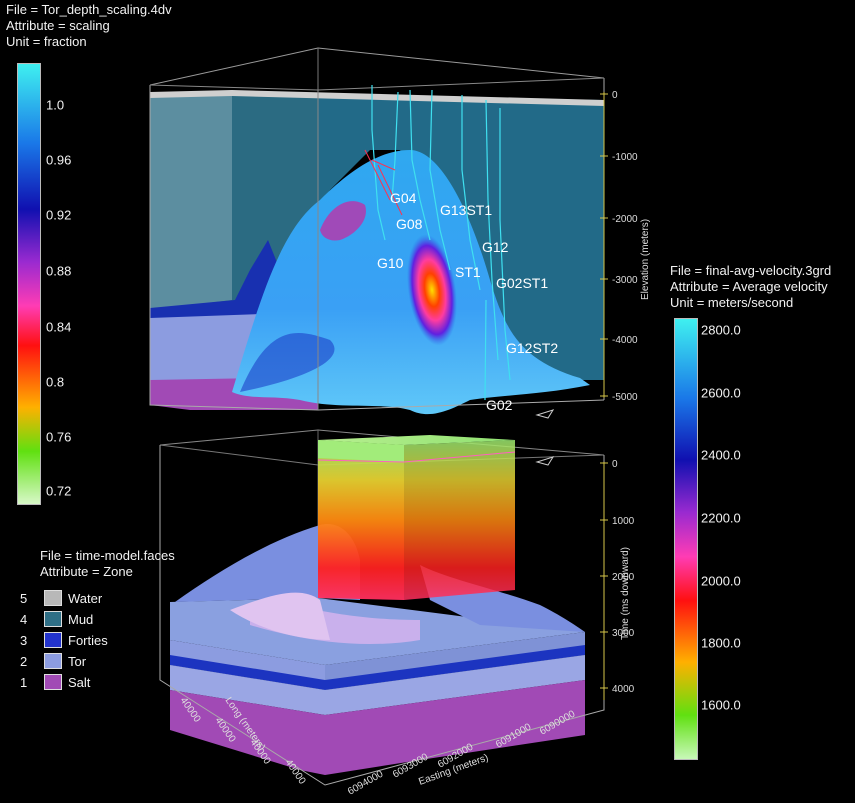 This screenshot has width=855, height=803. I want to click on elev-tick-2: -2000, so click(625, 219).